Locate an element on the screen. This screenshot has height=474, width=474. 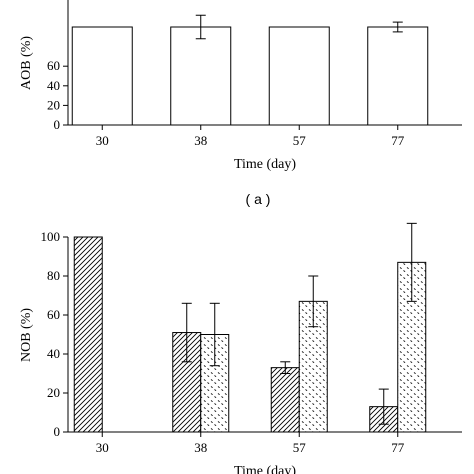
x-axis-title-a: Time (day) is located at coordinates (265, 164).